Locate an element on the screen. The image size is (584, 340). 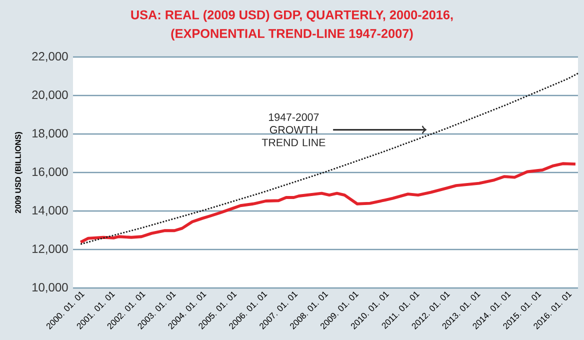
y-tick-label: 20,000 is located at coordinates (50, 95).